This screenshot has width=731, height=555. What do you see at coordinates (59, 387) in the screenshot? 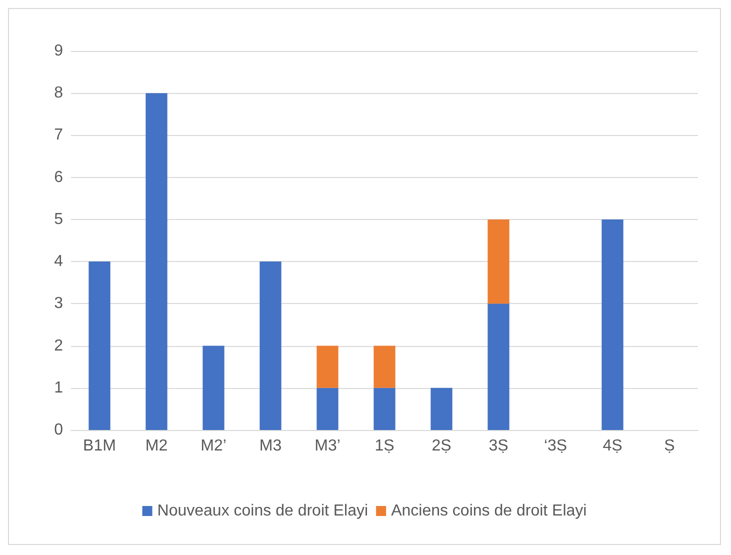
I see `y-tick-label: 1` at bounding box center [59, 387].